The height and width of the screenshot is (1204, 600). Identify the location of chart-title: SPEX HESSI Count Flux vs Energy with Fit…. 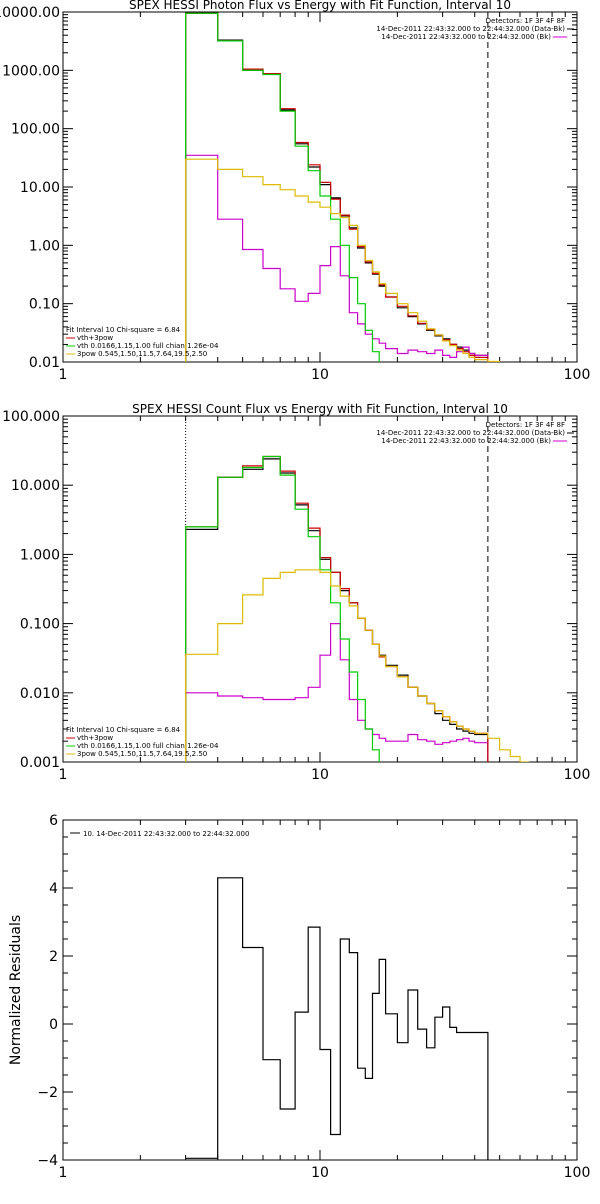
(320, 409).